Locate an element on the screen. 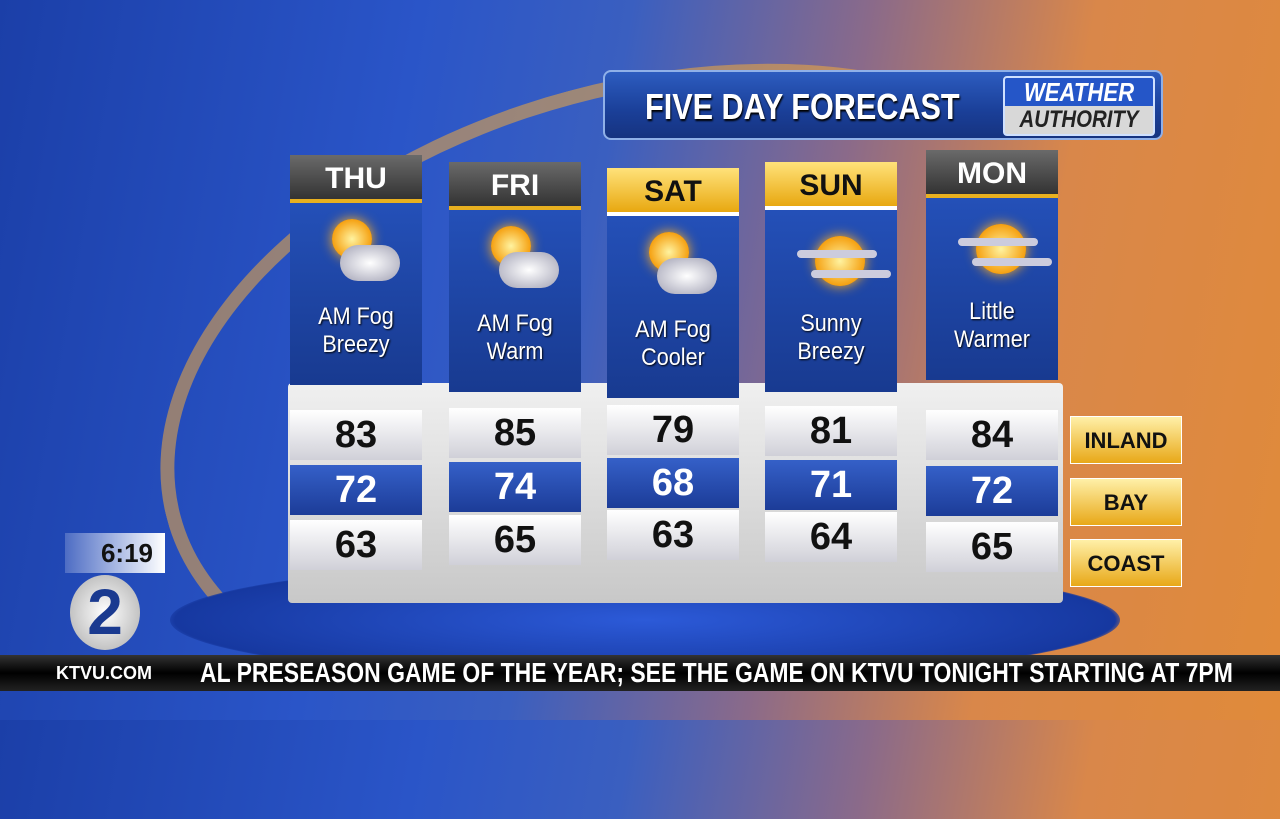  condition-panel: Sunny Breezy is located at coordinates (831, 301).